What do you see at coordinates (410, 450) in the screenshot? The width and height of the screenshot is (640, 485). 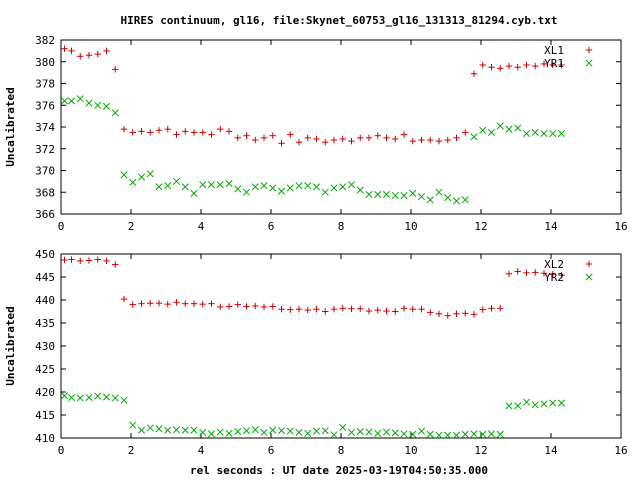 I see `x-tick-label: 10` at bounding box center [410, 450].